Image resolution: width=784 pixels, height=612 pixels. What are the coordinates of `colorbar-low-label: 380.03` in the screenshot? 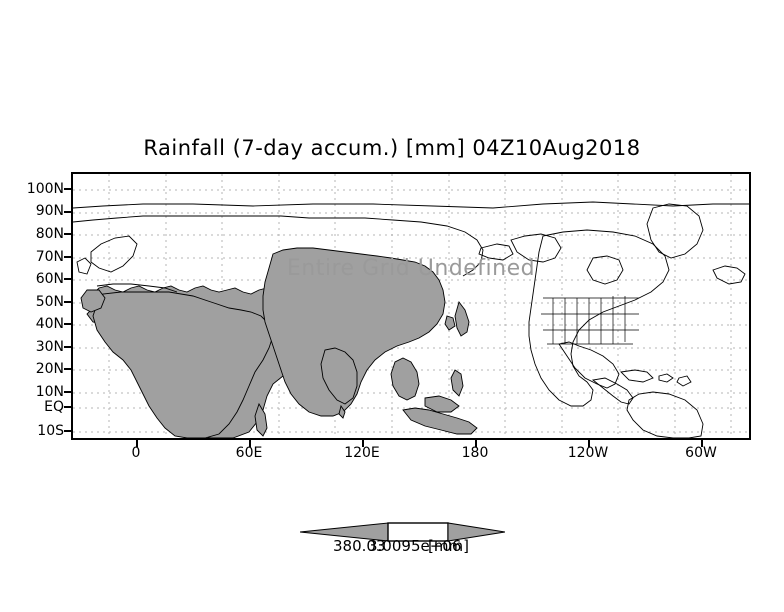 It's located at (359, 546).